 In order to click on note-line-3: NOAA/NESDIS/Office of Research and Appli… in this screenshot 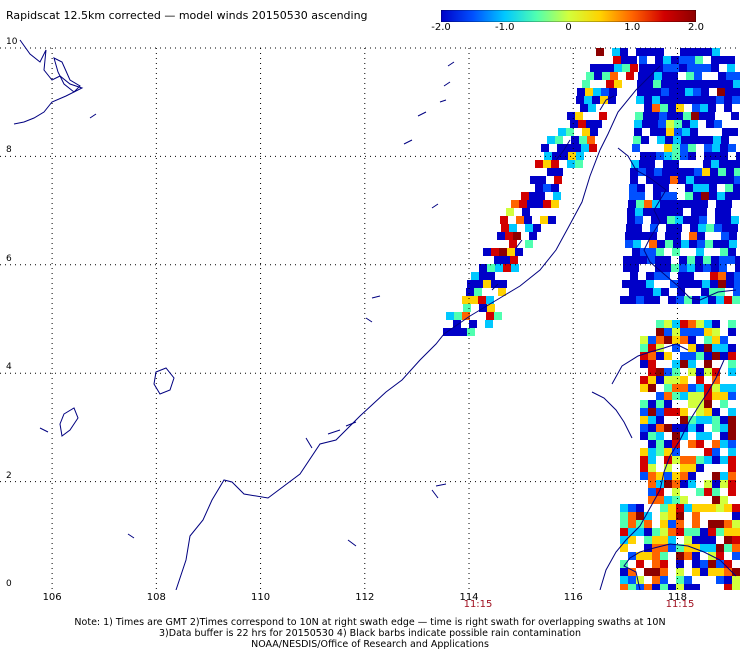, I will do `click(370, 644)`.